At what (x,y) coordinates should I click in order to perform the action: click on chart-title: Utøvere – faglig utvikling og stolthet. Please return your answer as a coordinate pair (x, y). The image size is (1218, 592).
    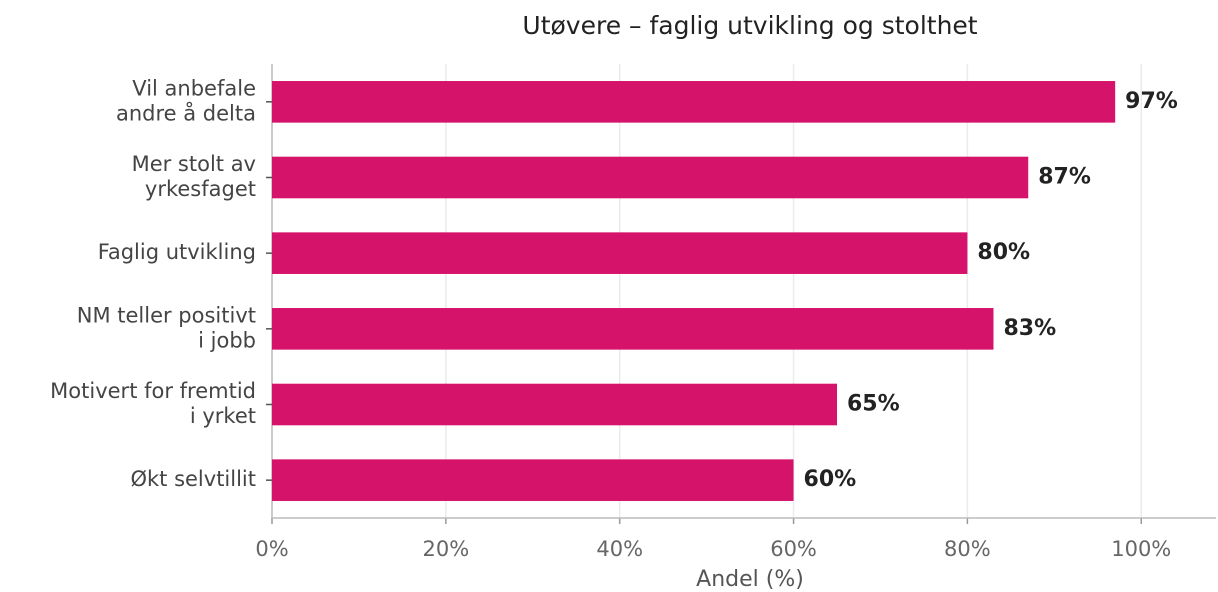
    Looking at the image, I should click on (749, 25).